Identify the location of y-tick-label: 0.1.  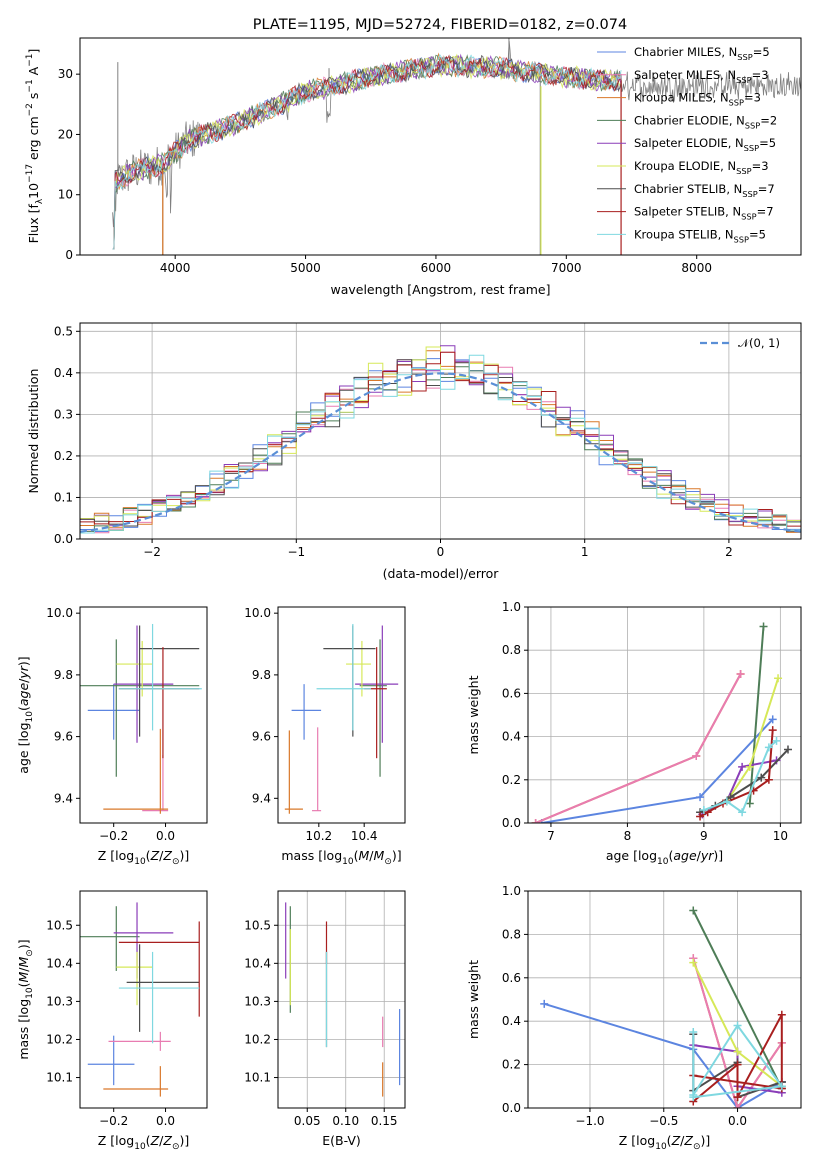
(63, 497).